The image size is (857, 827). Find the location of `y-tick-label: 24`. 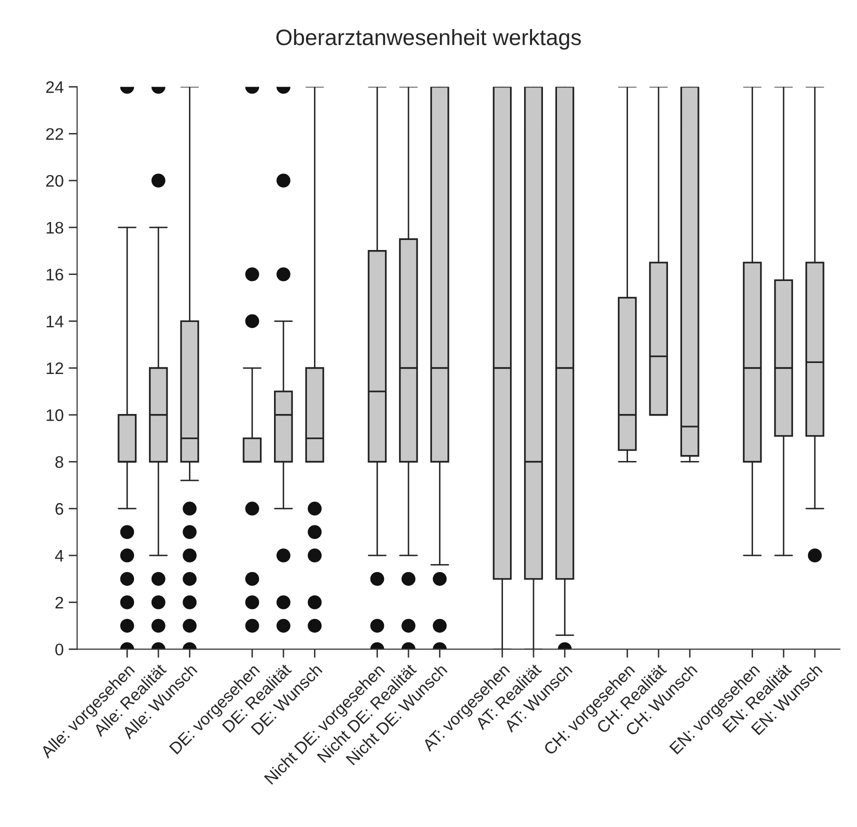

y-tick-label: 24 is located at coordinates (55, 87).